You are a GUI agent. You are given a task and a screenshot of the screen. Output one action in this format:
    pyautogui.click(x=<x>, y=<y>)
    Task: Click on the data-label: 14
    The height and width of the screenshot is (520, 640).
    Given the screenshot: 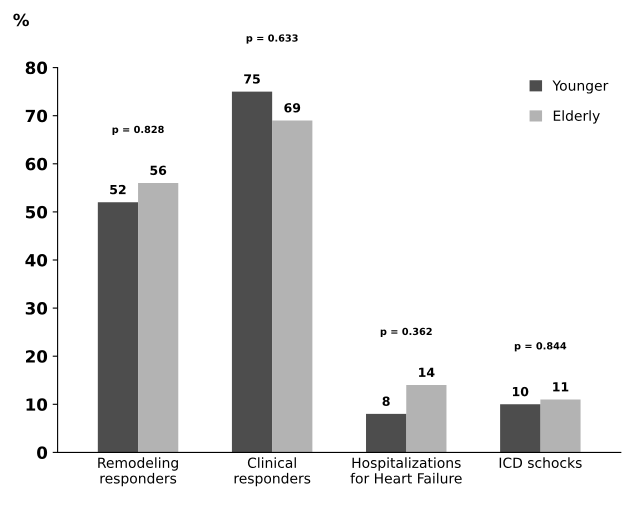 What is the action you would take?
    pyautogui.click(x=426, y=372)
    